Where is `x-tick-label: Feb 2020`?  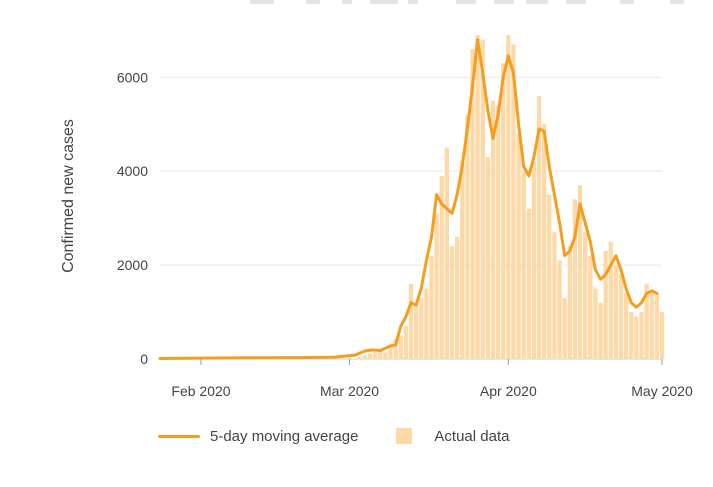 x-tick-label: Feb 2020 is located at coordinates (200, 391).